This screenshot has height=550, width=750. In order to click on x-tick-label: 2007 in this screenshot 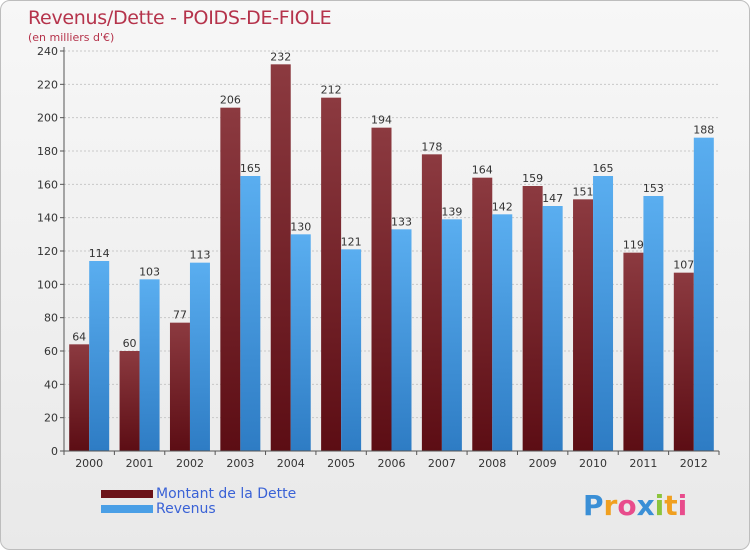, I will do `click(442, 463)`.